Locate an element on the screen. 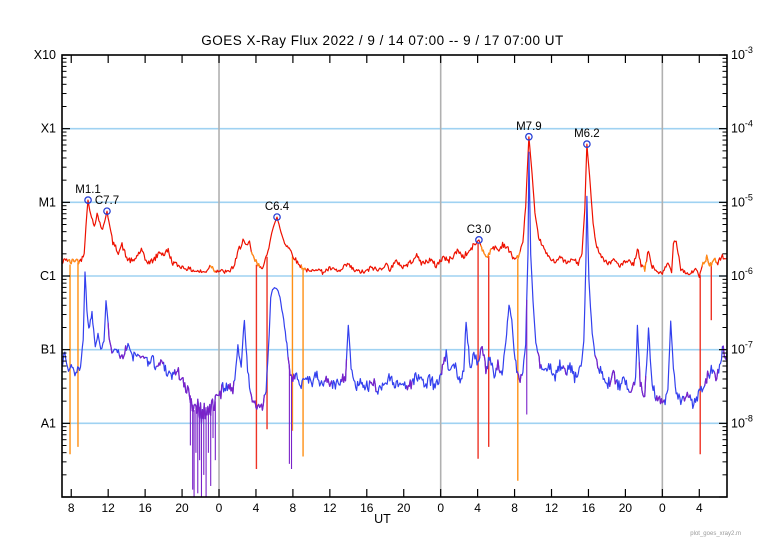  y-axis-right-label: 10⁻⁴ is located at coordinates (742, 127).